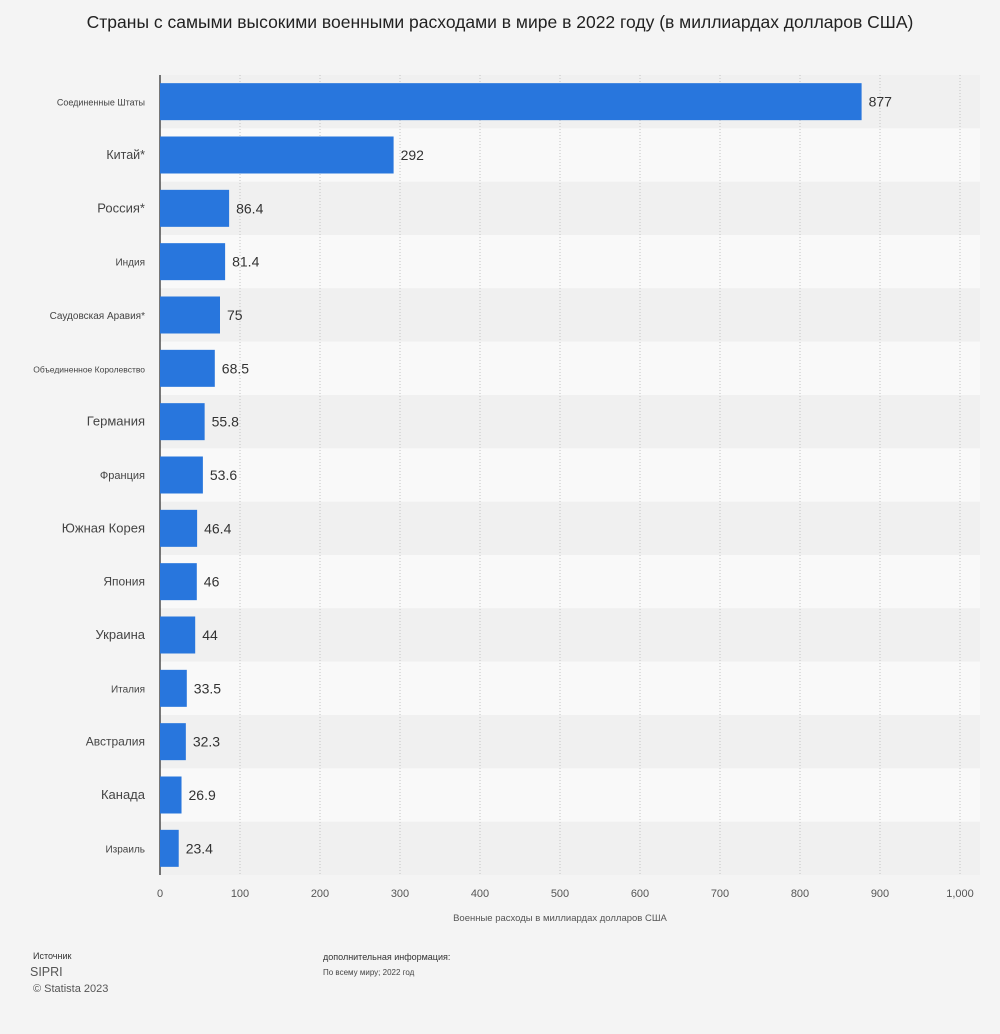  Describe the element at coordinates (46, 972) in the screenshot. I see `source-link: SIPRI` at that location.